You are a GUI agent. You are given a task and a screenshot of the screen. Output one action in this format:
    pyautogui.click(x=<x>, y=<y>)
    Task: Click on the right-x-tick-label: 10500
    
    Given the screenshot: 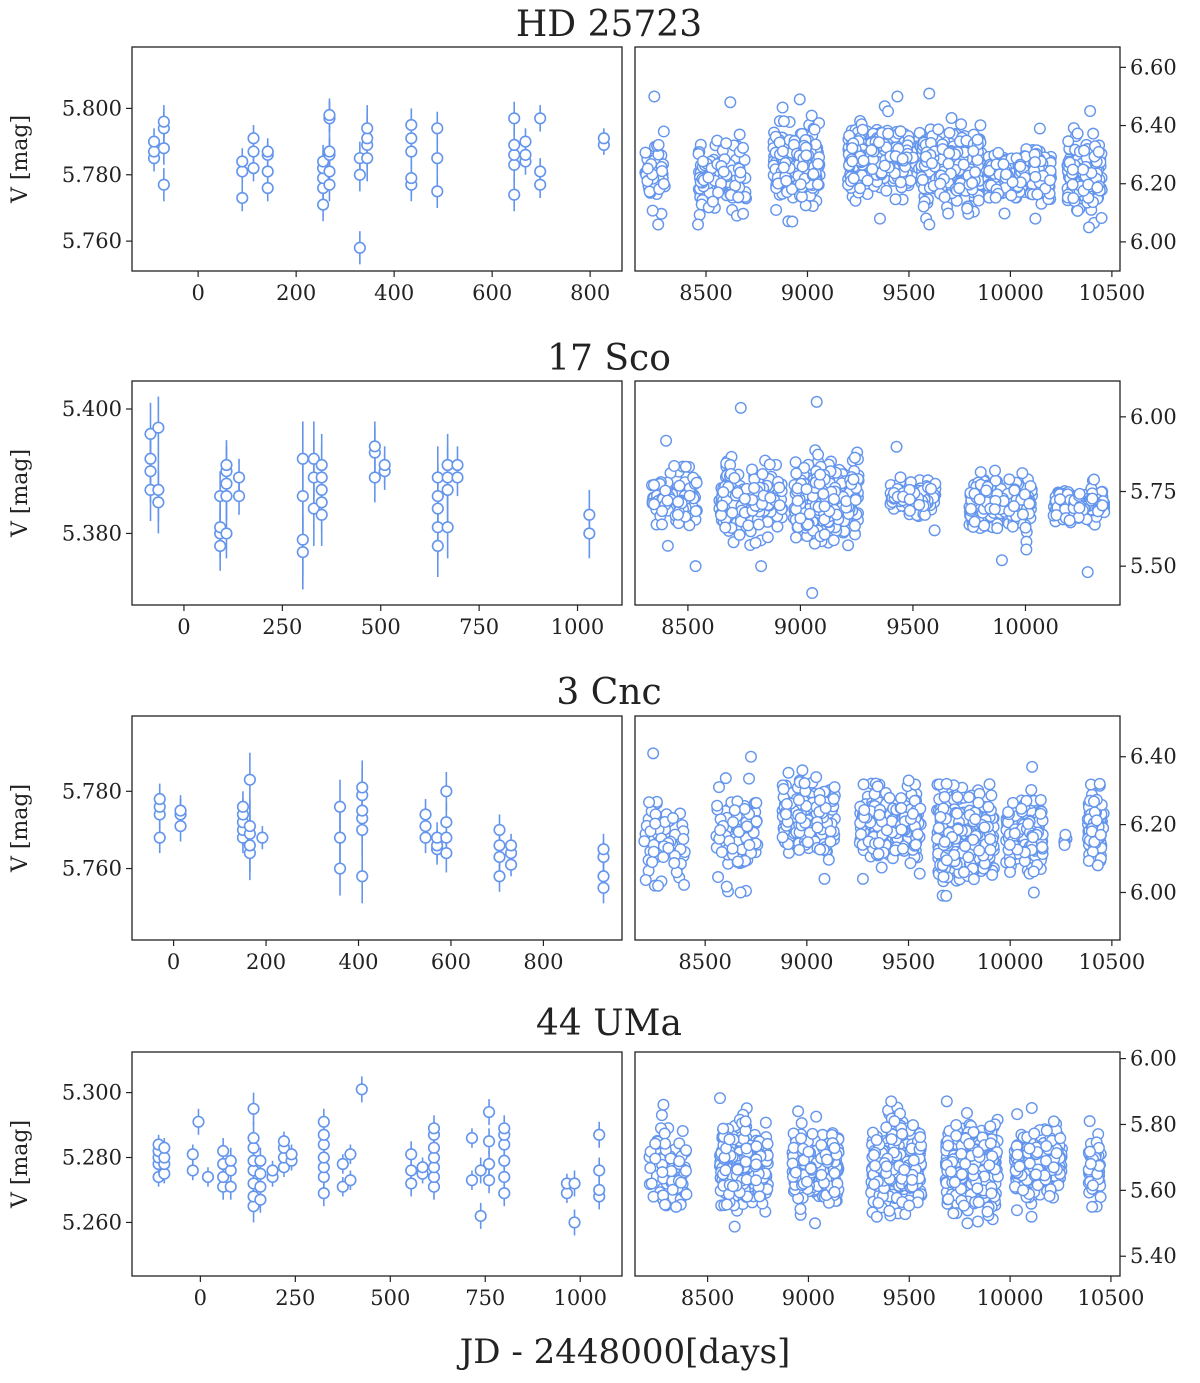 What is the action you would take?
    pyautogui.click(x=1111, y=293)
    